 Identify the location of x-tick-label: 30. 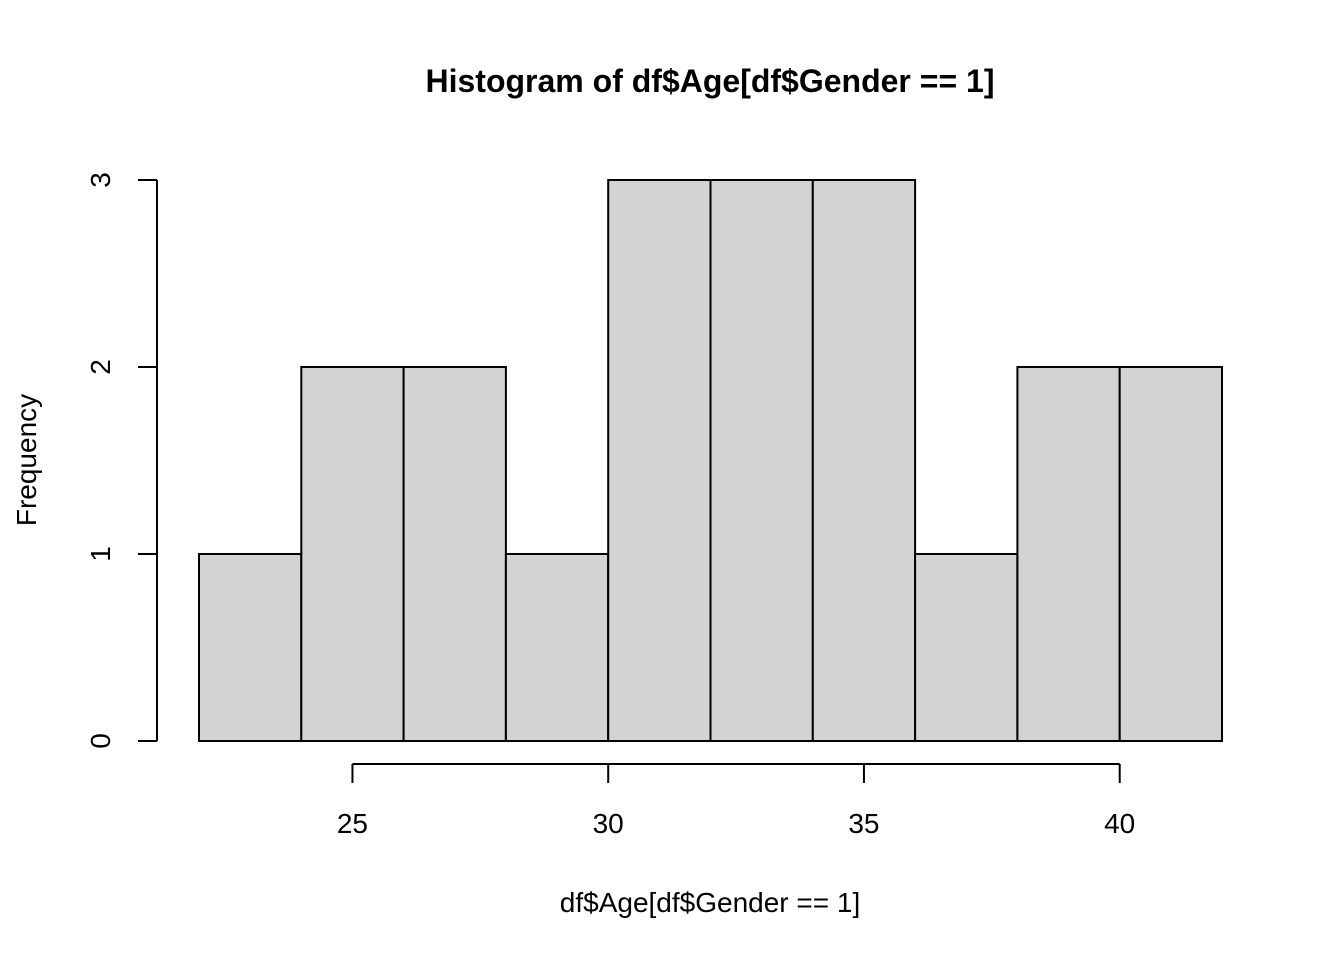
(608, 823).